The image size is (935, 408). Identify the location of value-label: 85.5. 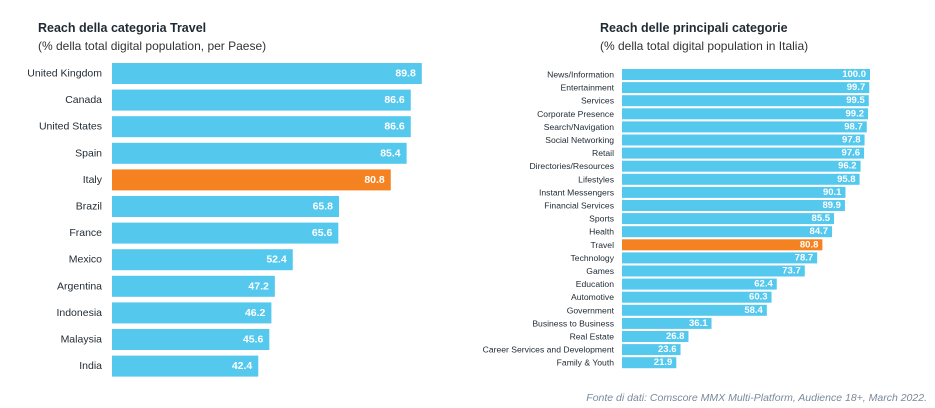
(821, 218).